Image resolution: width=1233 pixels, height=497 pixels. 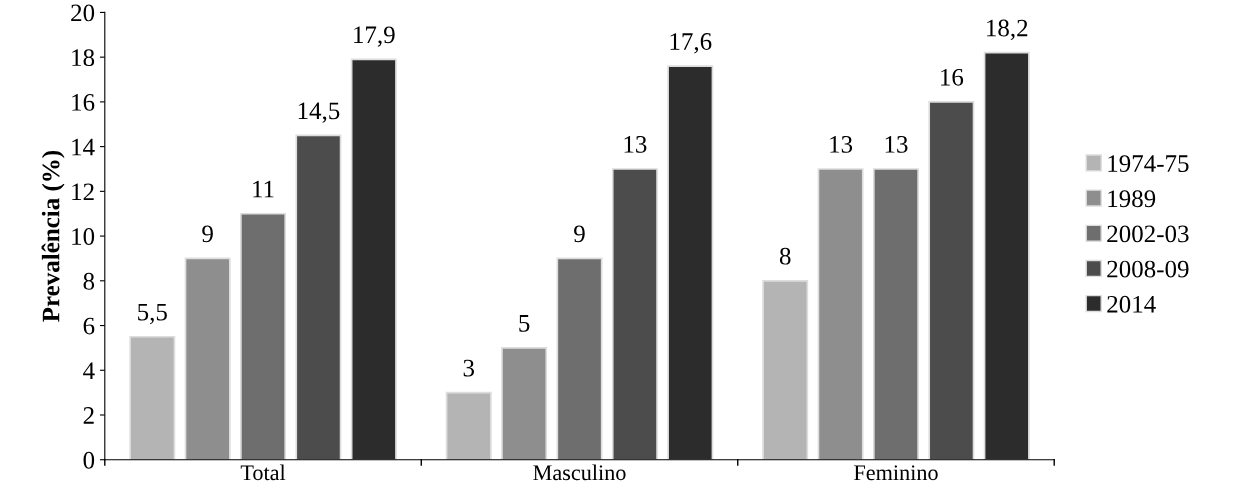 What do you see at coordinates (89, 281) in the screenshot?
I see `y-tick-label: 8` at bounding box center [89, 281].